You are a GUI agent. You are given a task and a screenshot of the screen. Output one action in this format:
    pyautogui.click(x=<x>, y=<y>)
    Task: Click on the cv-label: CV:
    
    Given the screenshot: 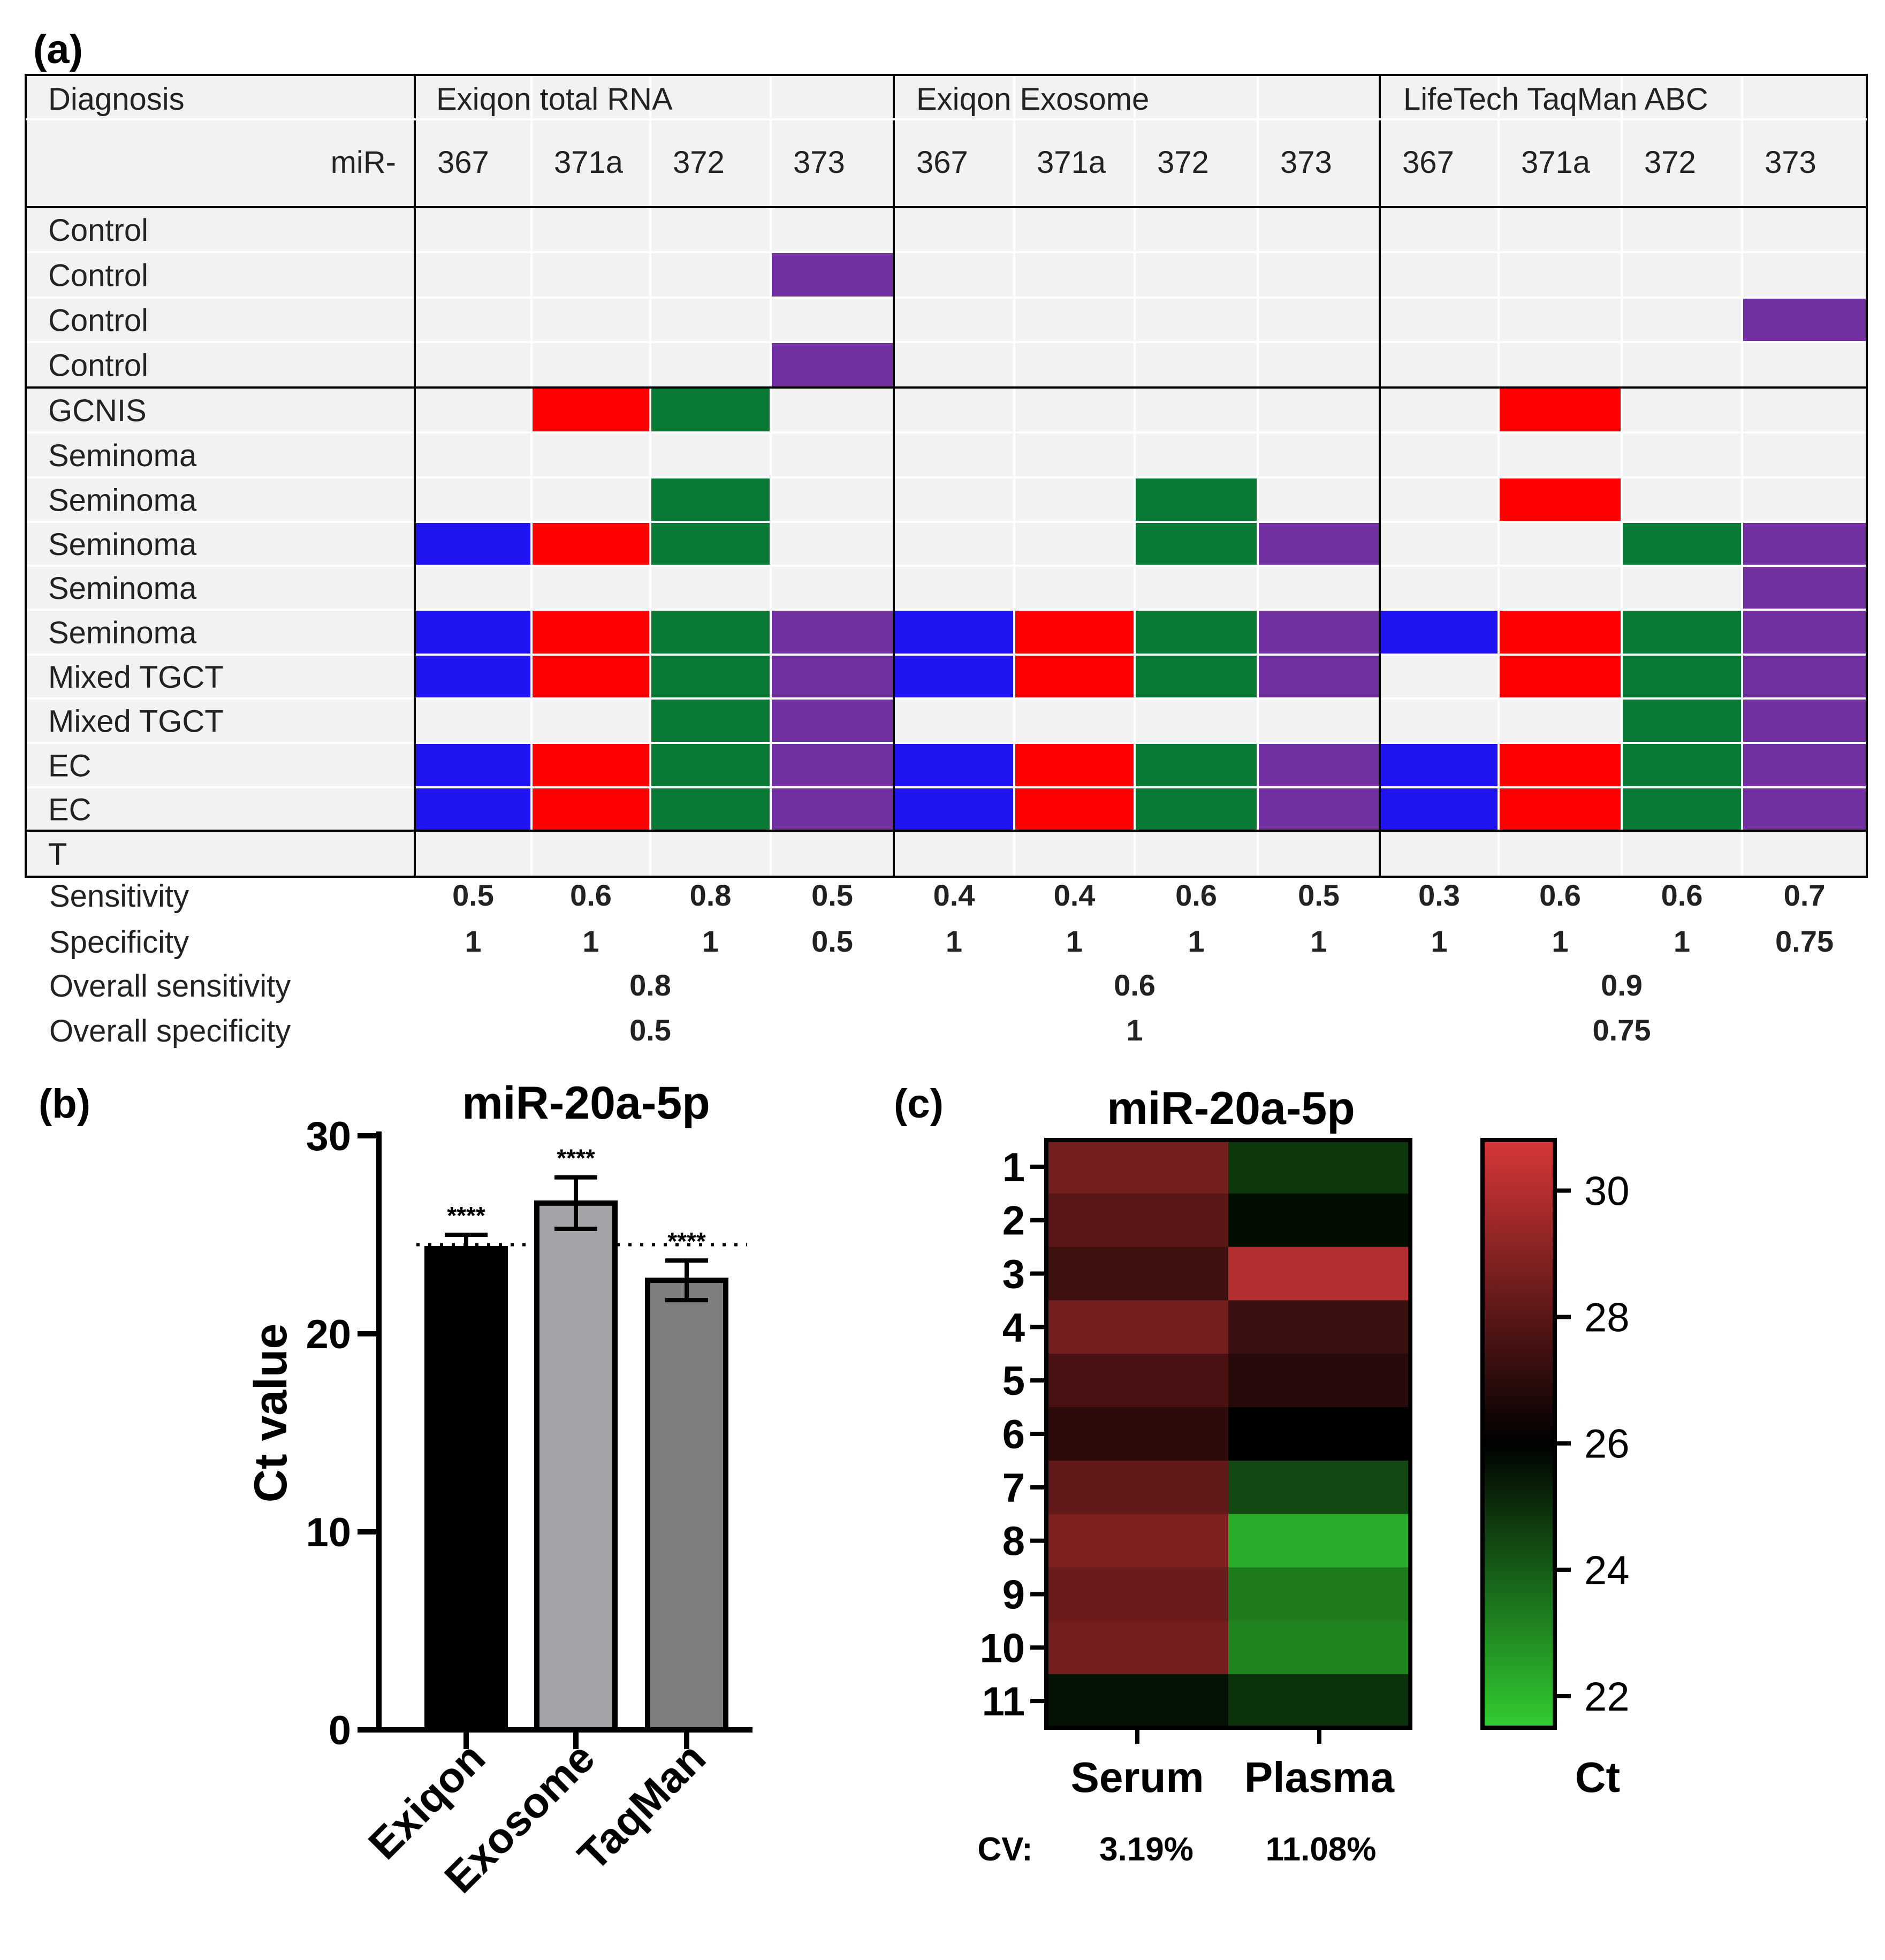 What is the action you would take?
    pyautogui.click(x=1004, y=1850)
    